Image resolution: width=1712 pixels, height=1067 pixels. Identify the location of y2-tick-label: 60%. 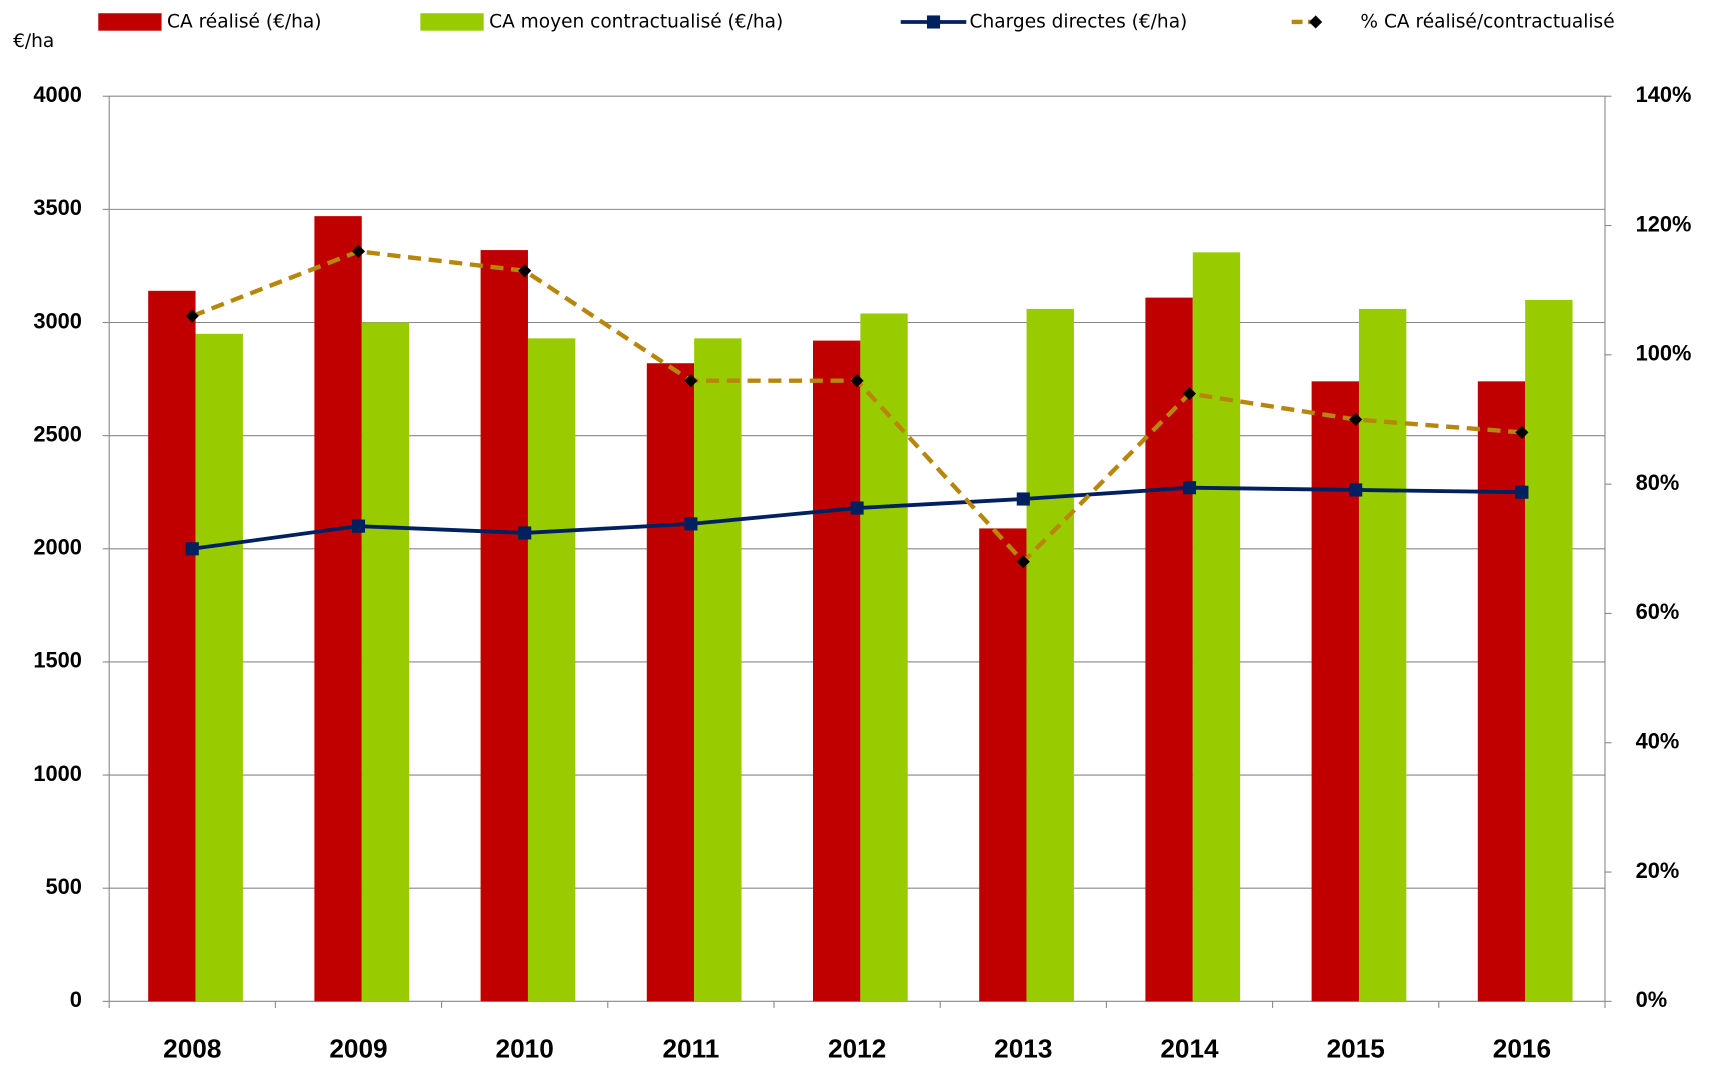
(1658, 611).